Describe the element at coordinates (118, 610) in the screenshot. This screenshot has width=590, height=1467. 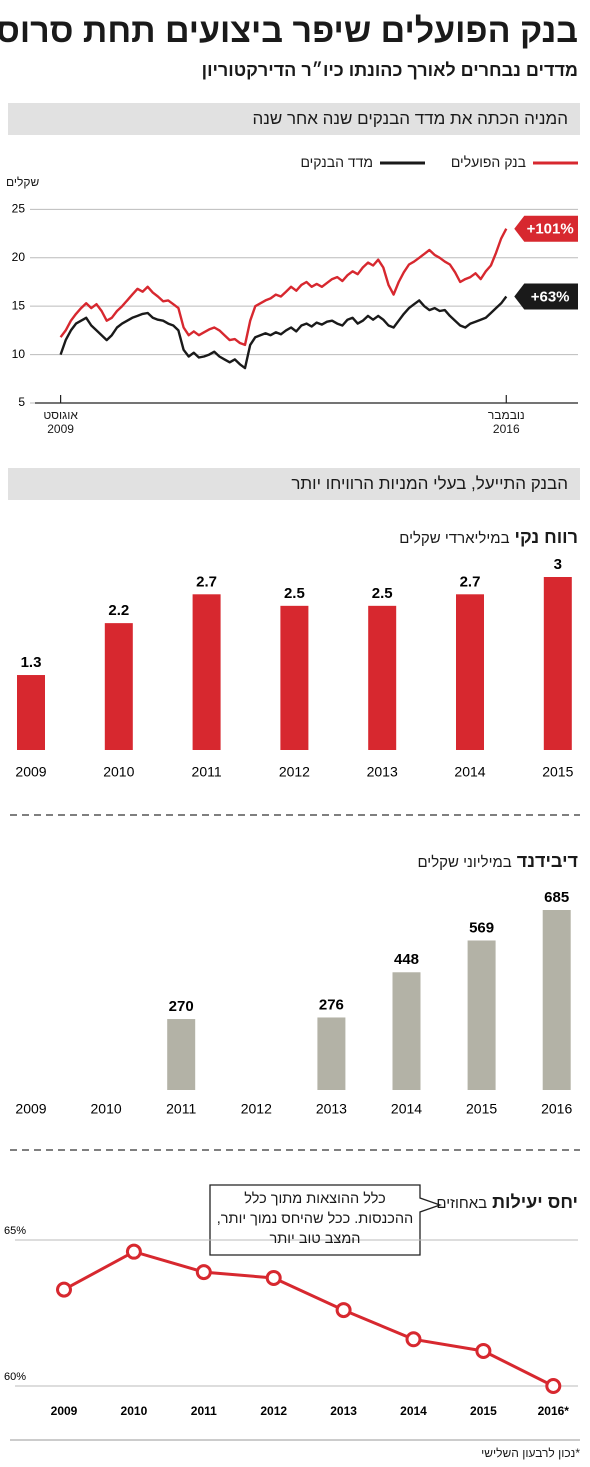
I see `value-label: 2.2` at that location.